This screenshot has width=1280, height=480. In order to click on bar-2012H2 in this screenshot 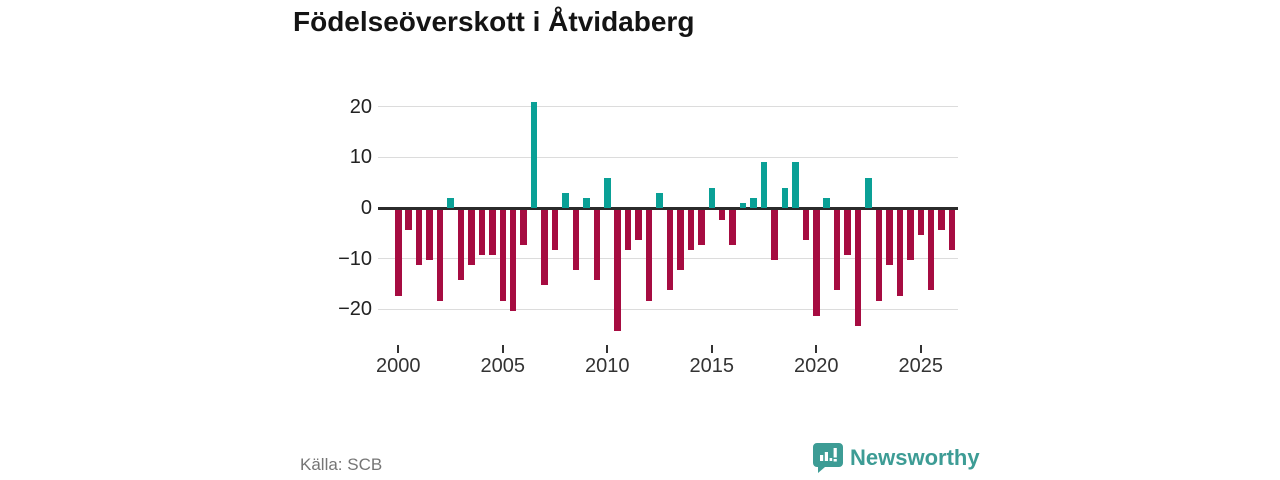, I will do `click(659, 200)`.